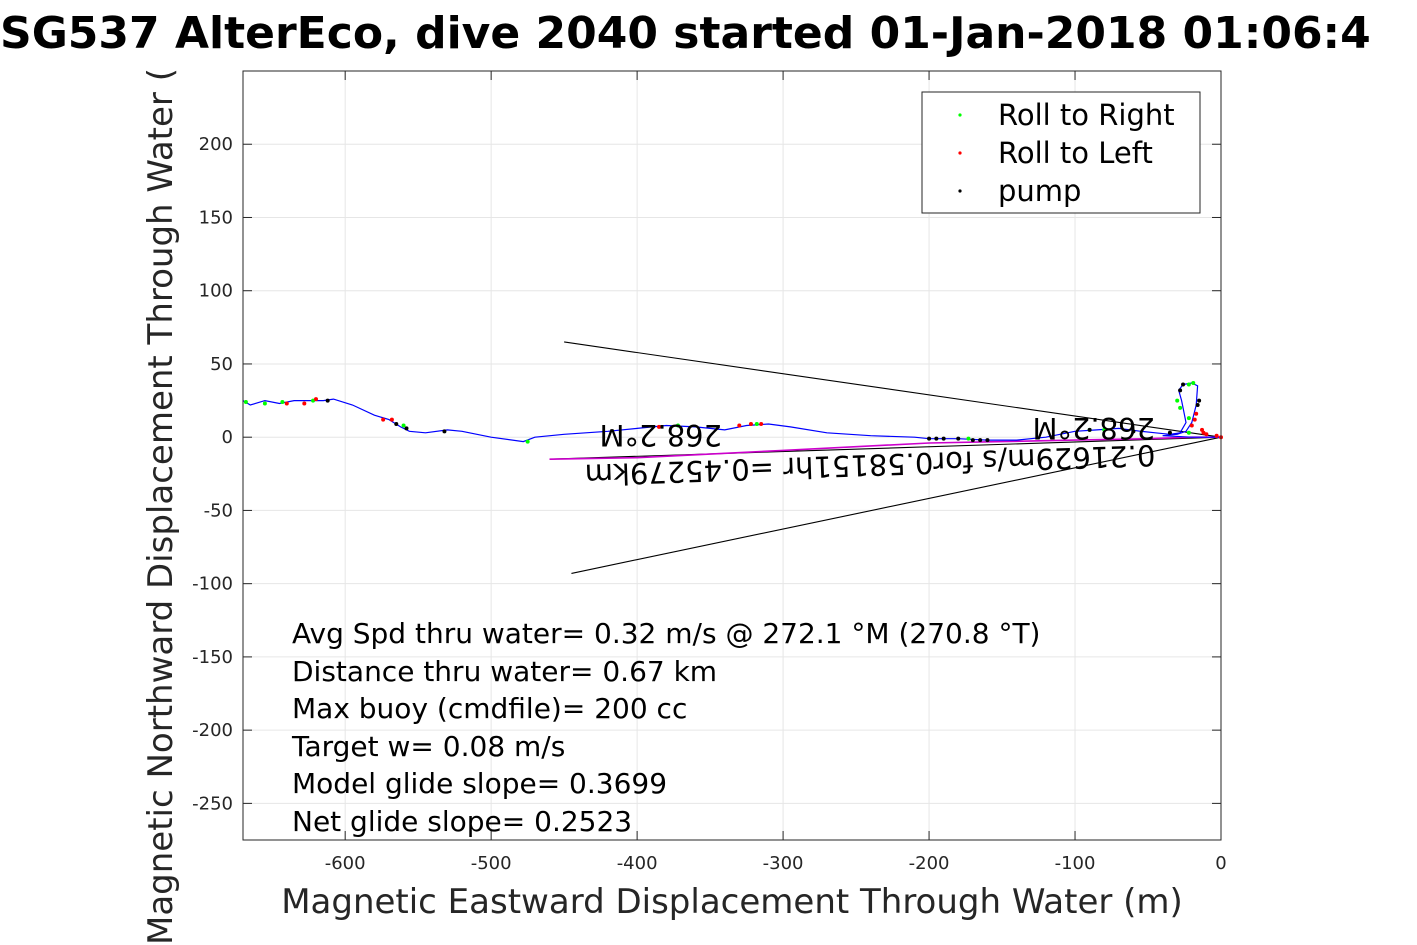 This screenshot has width=1417, height=945. Describe the element at coordinates (428, 746) in the screenshot. I see `stats-target-w: Target w= 0.08 m/s` at that location.